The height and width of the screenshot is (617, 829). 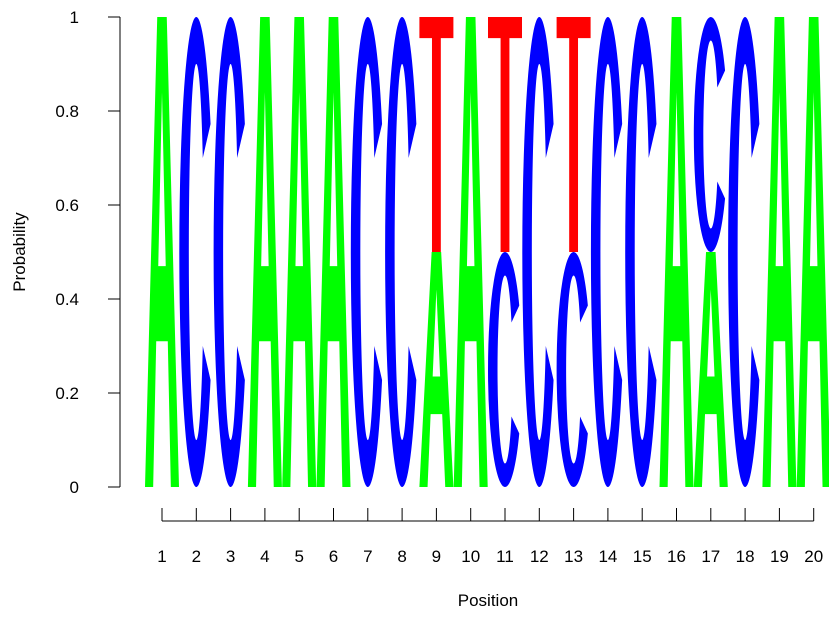 I want to click on x-tick-label: 3, so click(x=230, y=556).